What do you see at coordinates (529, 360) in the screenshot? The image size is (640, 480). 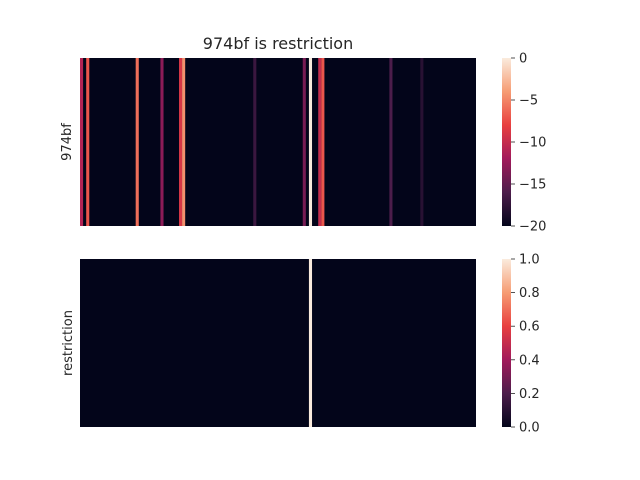 I see `colorbar-tick-label: 0.4` at bounding box center [529, 360].